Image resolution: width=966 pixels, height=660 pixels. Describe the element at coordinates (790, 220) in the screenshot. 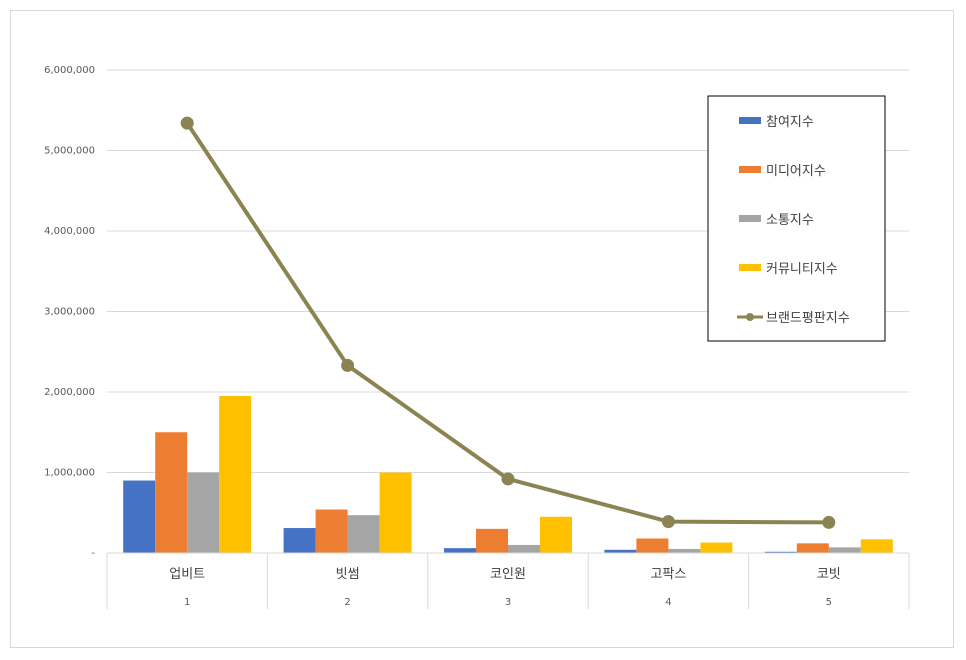

I see `legend-label: 소통지수` at that location.